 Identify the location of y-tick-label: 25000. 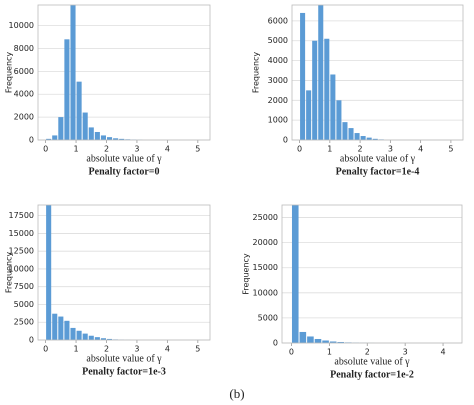
(265, 217).